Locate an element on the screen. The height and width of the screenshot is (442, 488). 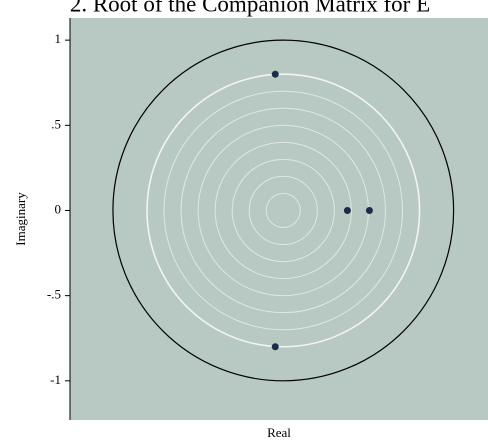
y-tick-label: -1 is located at coordinates (55, 379).